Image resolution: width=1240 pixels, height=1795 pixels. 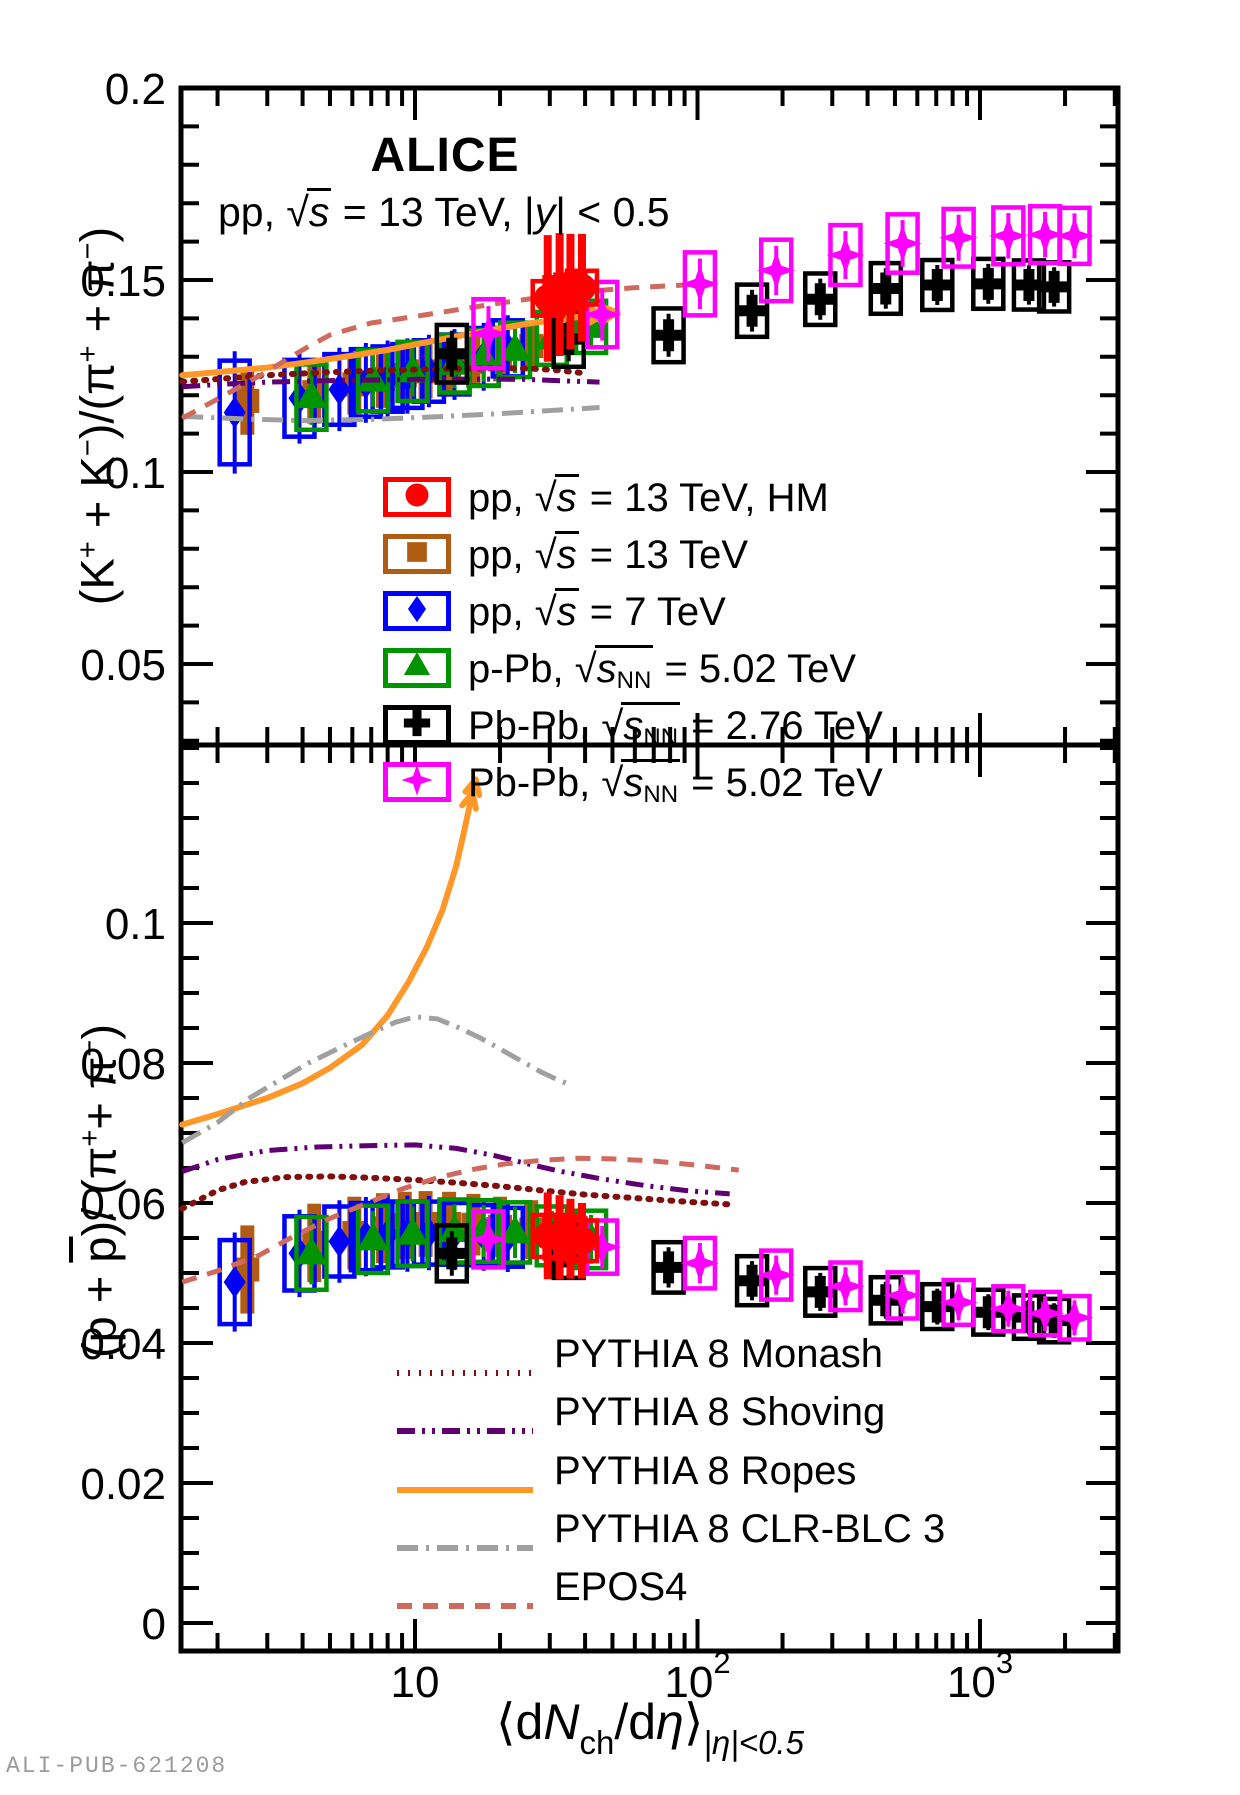 I want to click on pbar-symbol: p, so click(x=99, y=1249).